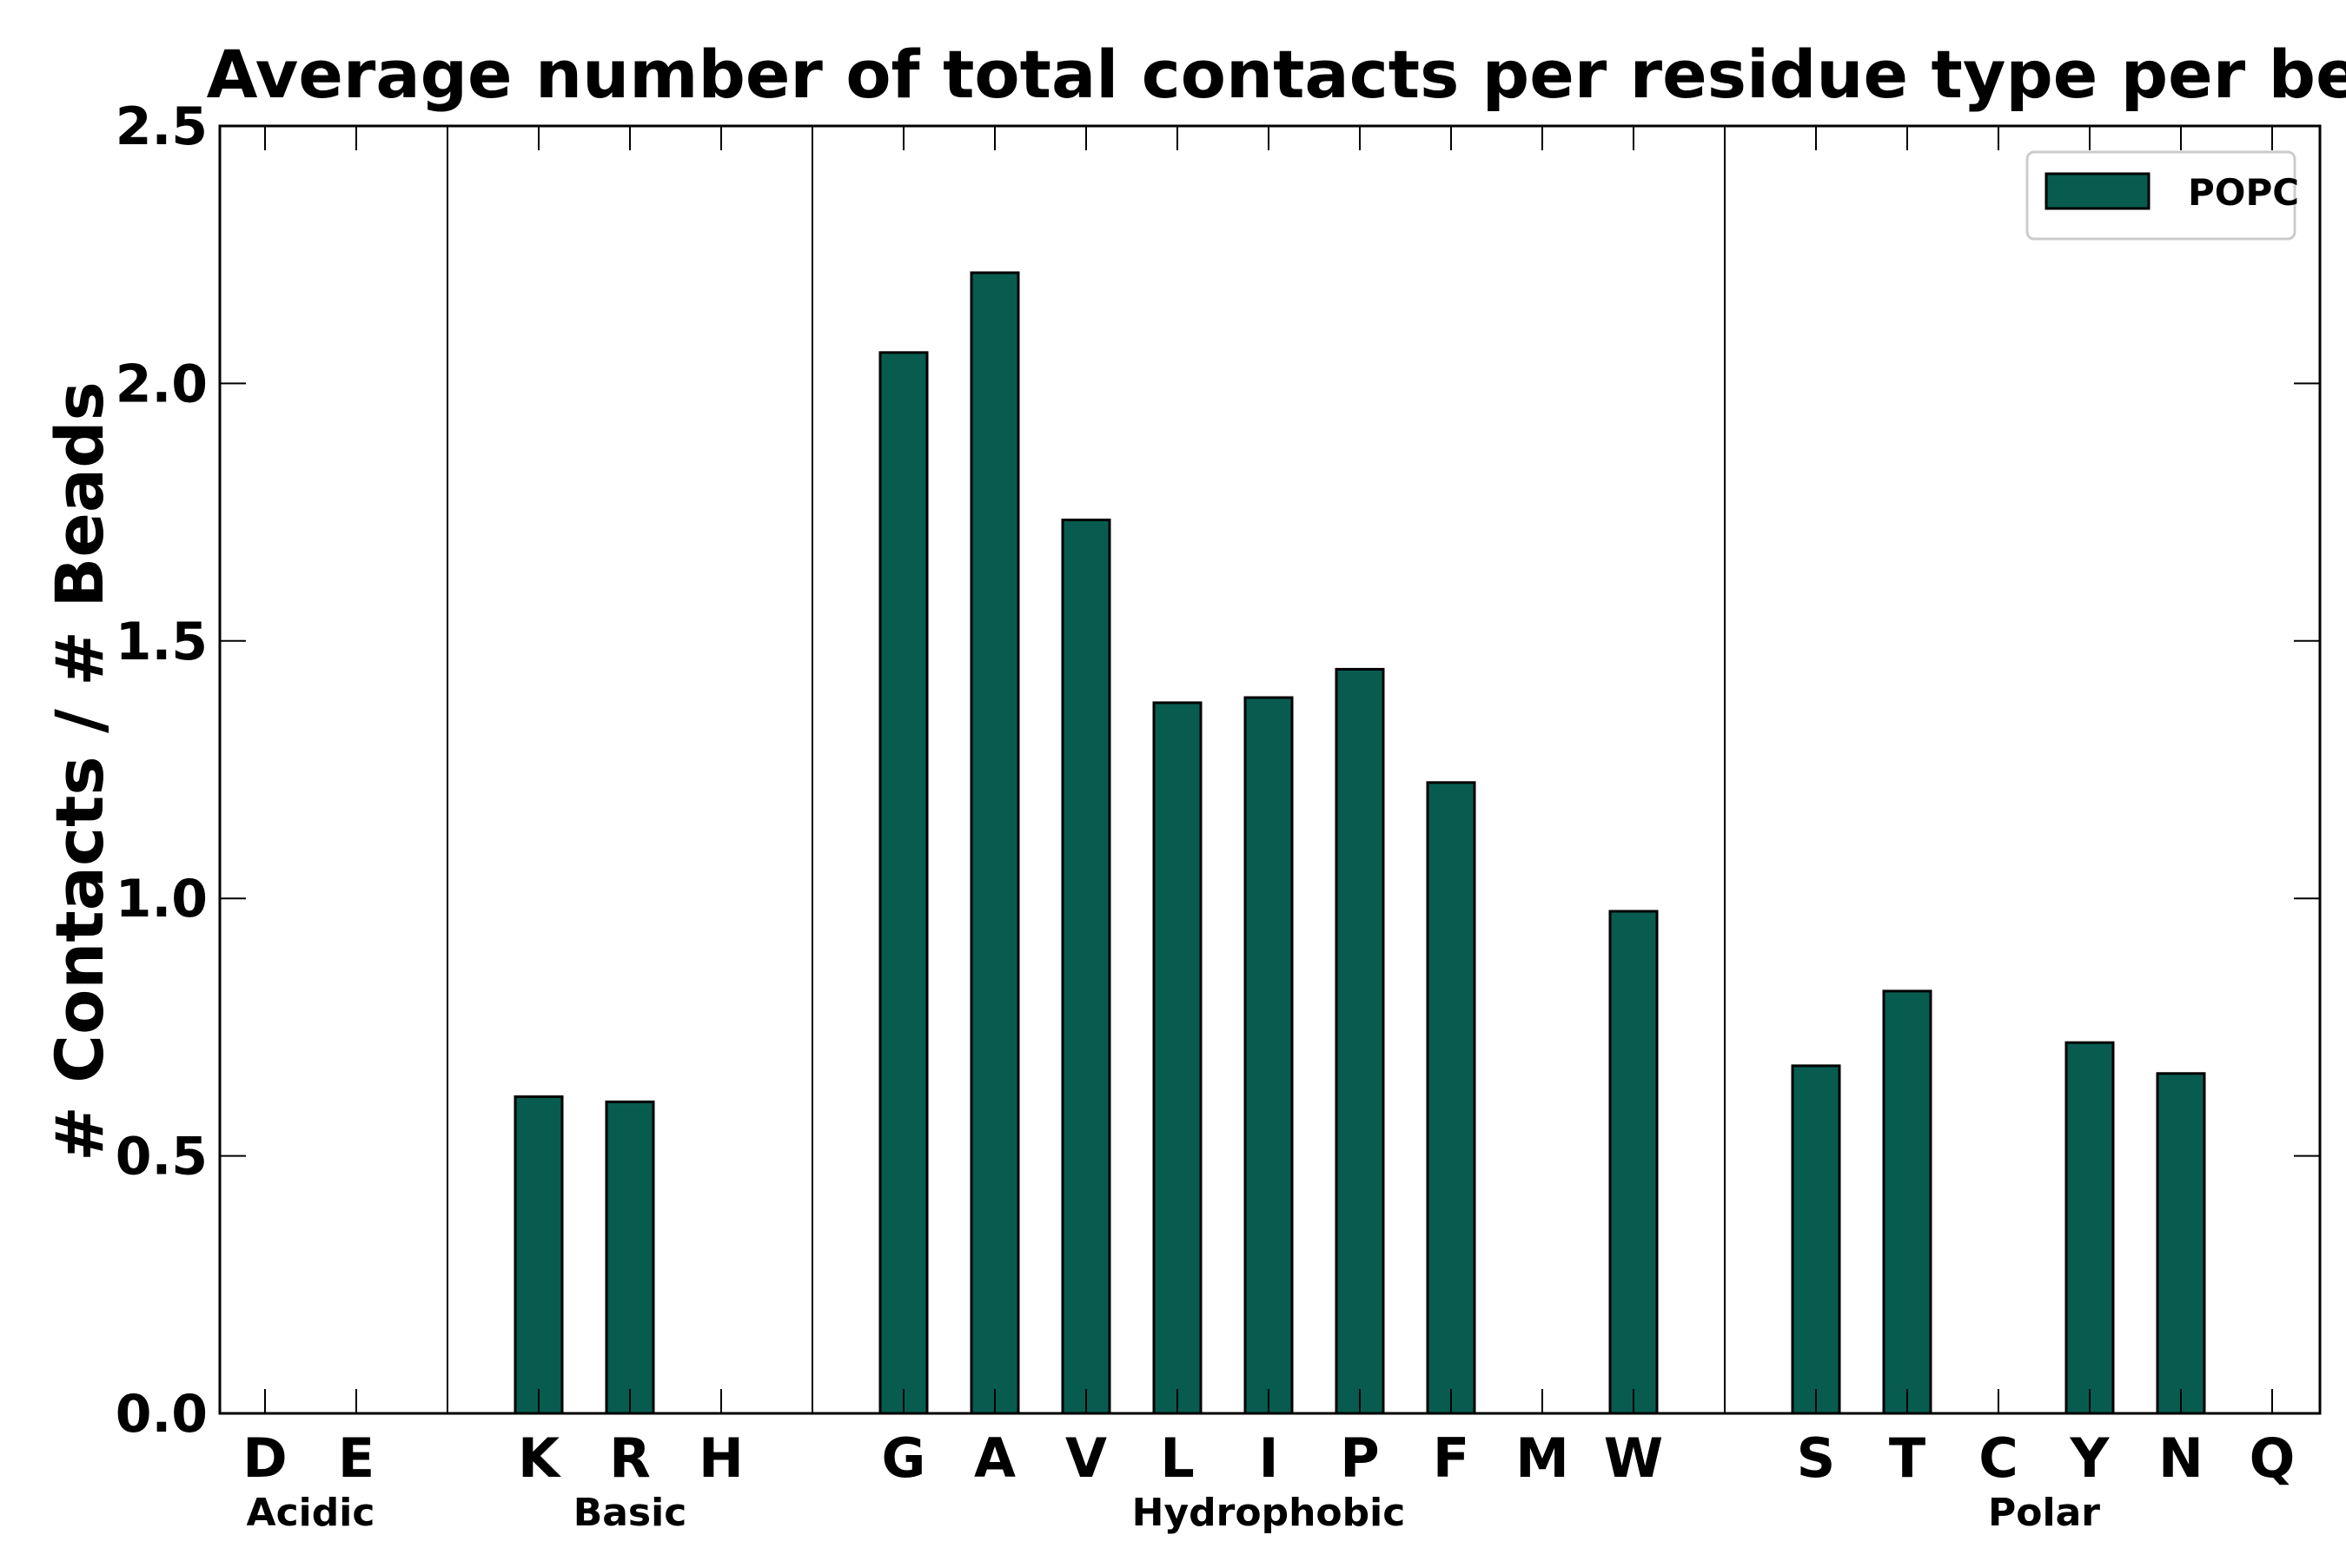 This screenshot has height=1568, width=2346. Describe the element at coordinates (162, 770) in the screenshot. I see `y-tick-labels: 0.0 0.5 1.0 1.5 2.0 2.5` at that location.